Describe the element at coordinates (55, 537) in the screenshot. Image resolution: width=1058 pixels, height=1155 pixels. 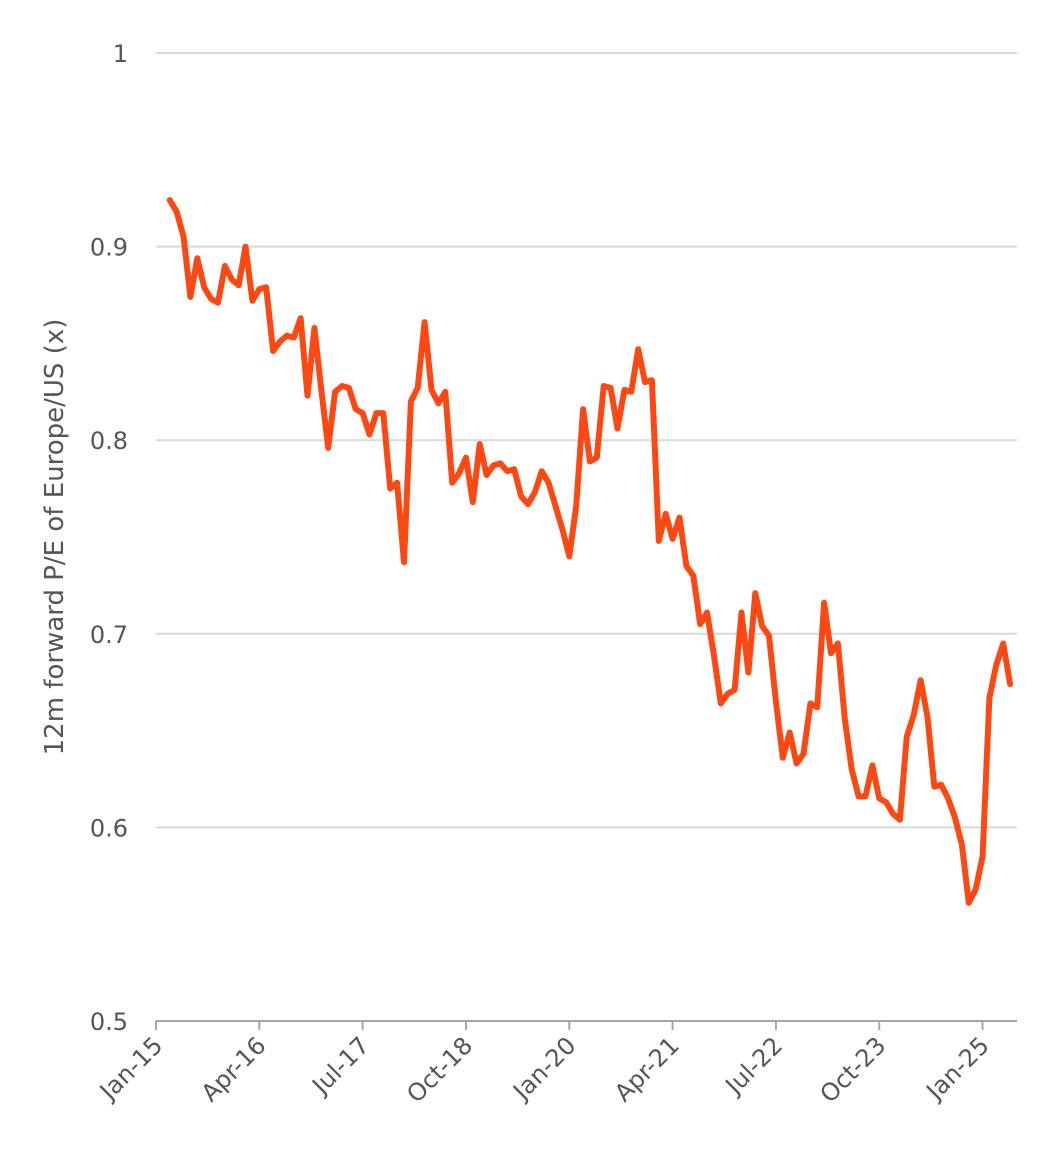
I see `y-axis-label: 12m forward P/E of Europe/US (x)` at that location.